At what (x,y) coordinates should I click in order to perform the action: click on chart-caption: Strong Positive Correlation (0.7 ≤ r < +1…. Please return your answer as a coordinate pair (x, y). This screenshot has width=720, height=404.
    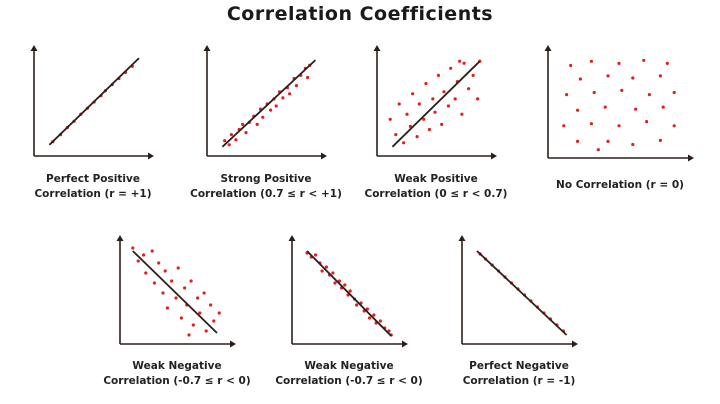
    Looking at the image, I should click on (266, 187).